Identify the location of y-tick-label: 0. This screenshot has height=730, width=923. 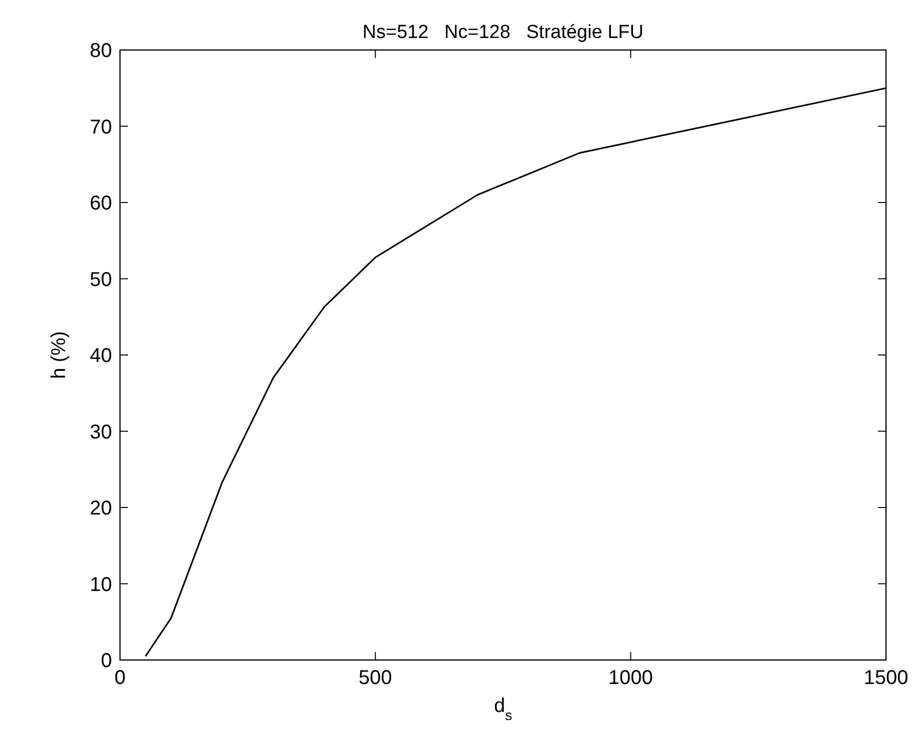
(106, 661).